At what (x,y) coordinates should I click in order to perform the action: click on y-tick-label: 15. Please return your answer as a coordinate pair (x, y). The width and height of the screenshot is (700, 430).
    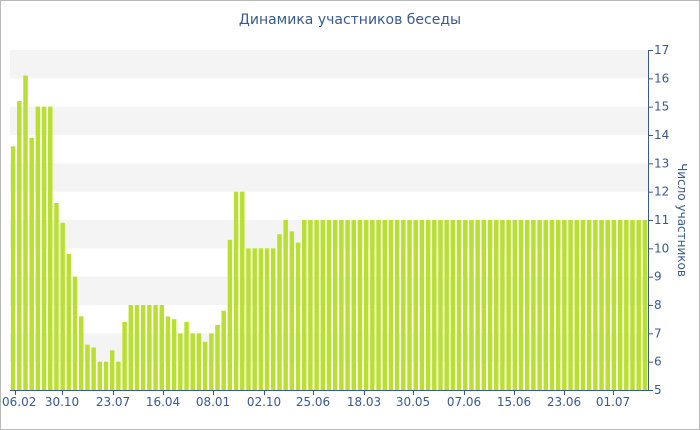
    Looking at the image, I should click on (661, 107).